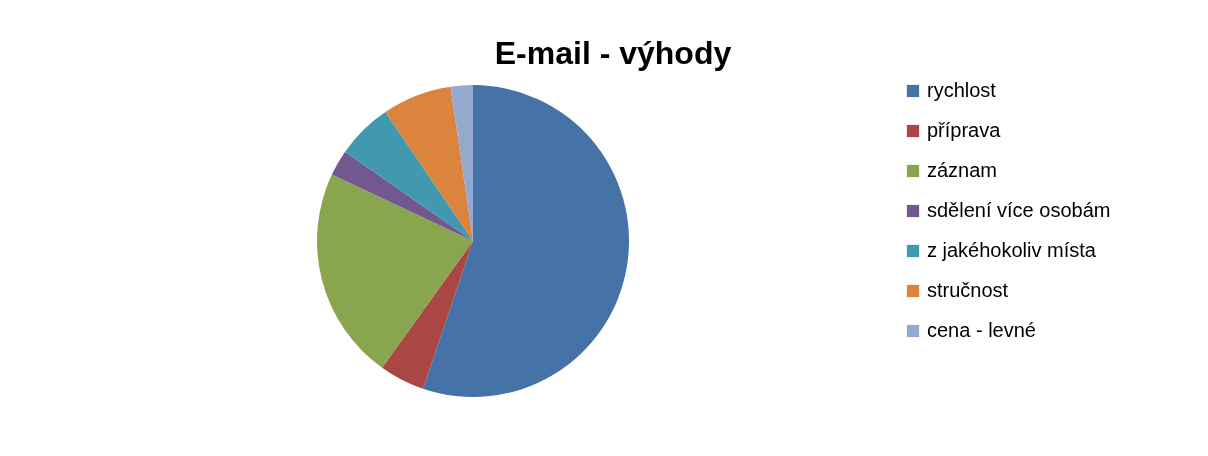 The width and height of the screenshot is (1208, 456). Describe the element at coordinates (964, 130) in the screenshot. I see `legend-label: příprava` at that location.